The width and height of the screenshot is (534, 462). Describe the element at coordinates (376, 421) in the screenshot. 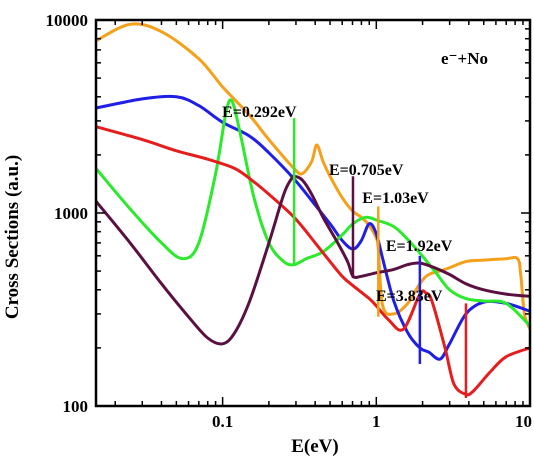

I see `x-tick-label: 1` at that location.